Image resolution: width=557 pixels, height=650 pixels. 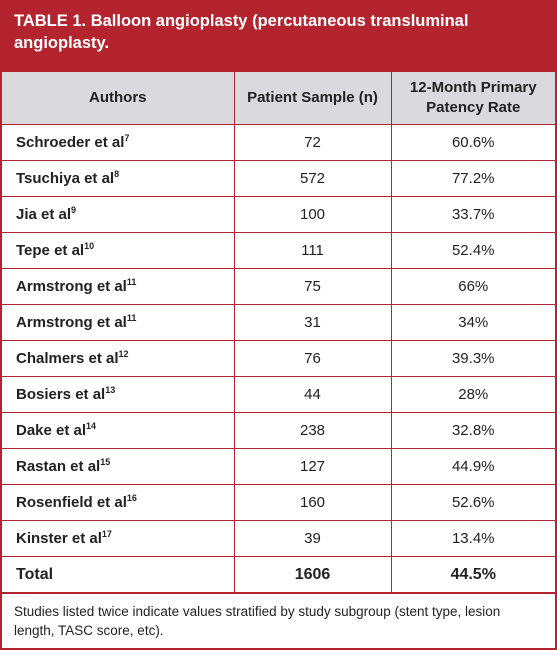 I want to click on sample-cell: 76, so click(x=312, y=358).